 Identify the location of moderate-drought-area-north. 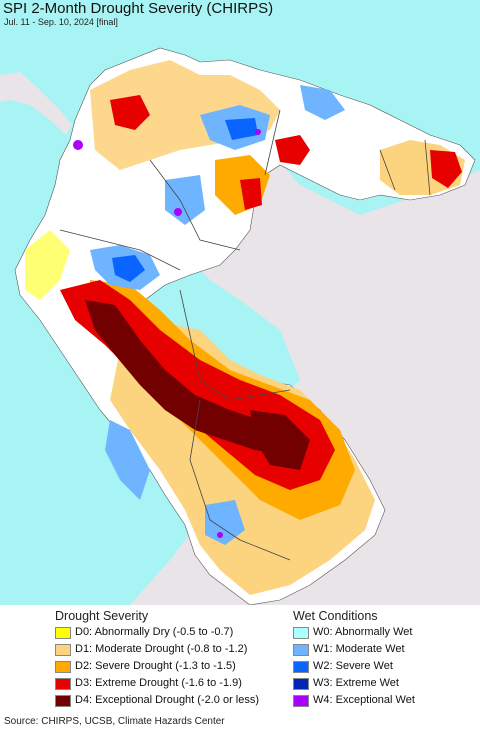
(185, 115).